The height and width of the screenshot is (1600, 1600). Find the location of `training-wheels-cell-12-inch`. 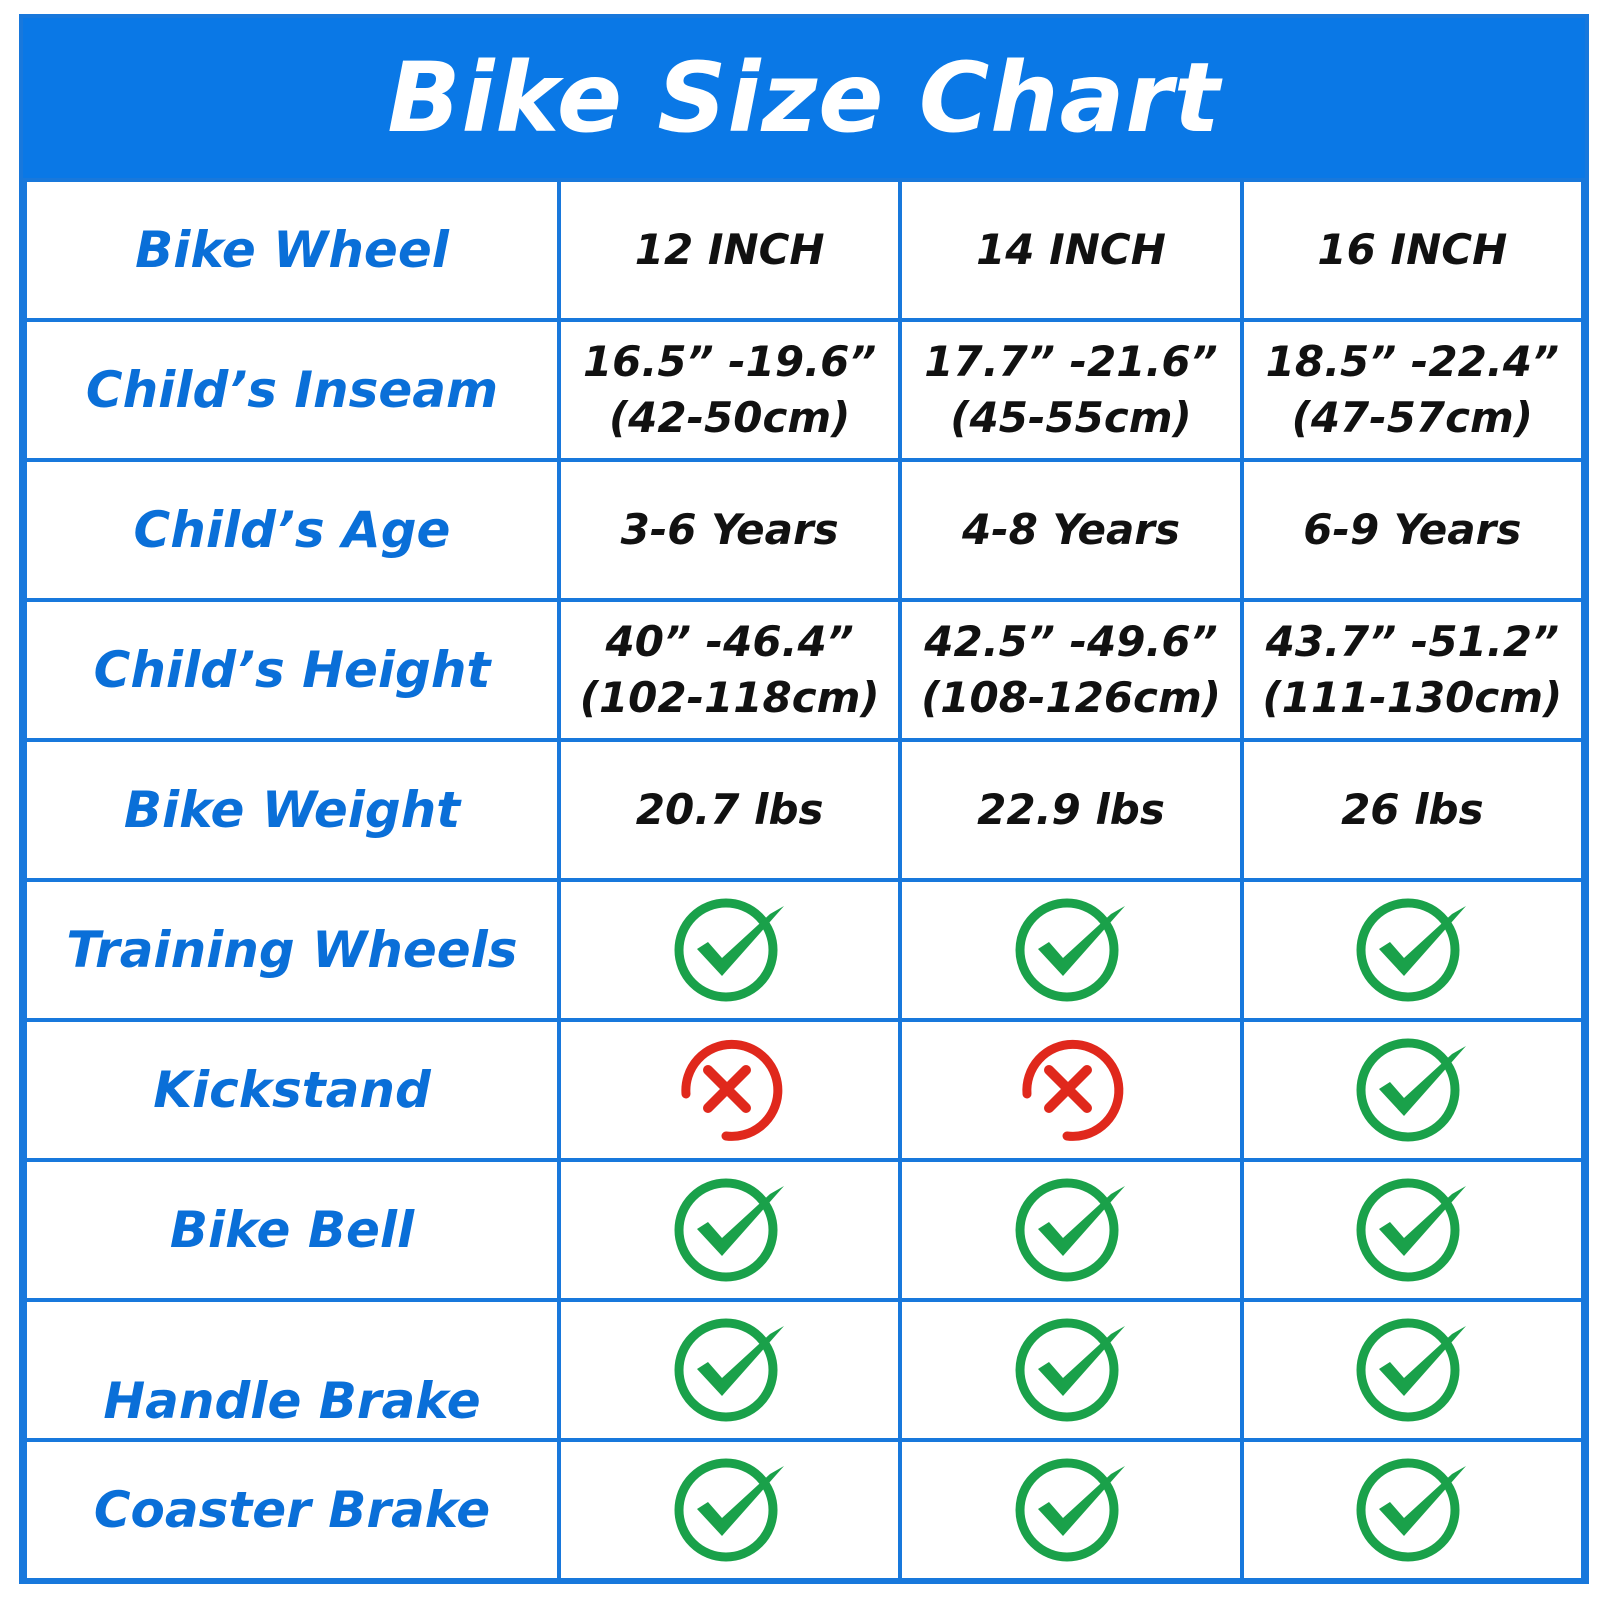

training-wheels-cell-12-inch is located at coordinates (729, 950).